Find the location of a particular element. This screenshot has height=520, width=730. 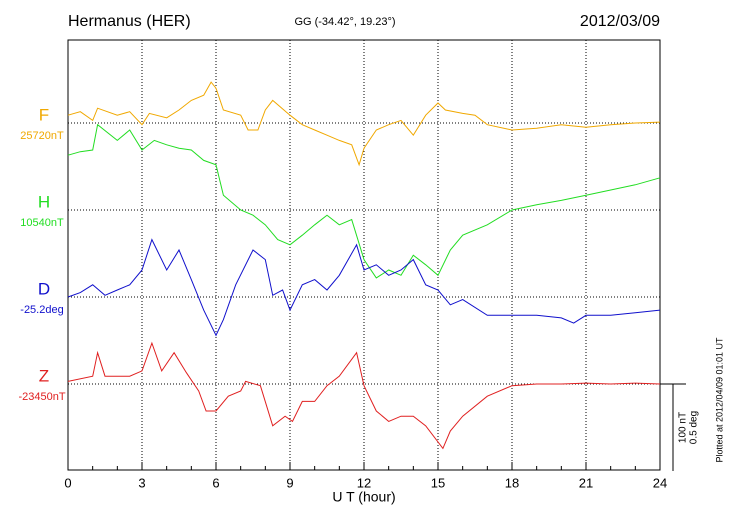

series-name: Z is located at coordinates (44, 375).